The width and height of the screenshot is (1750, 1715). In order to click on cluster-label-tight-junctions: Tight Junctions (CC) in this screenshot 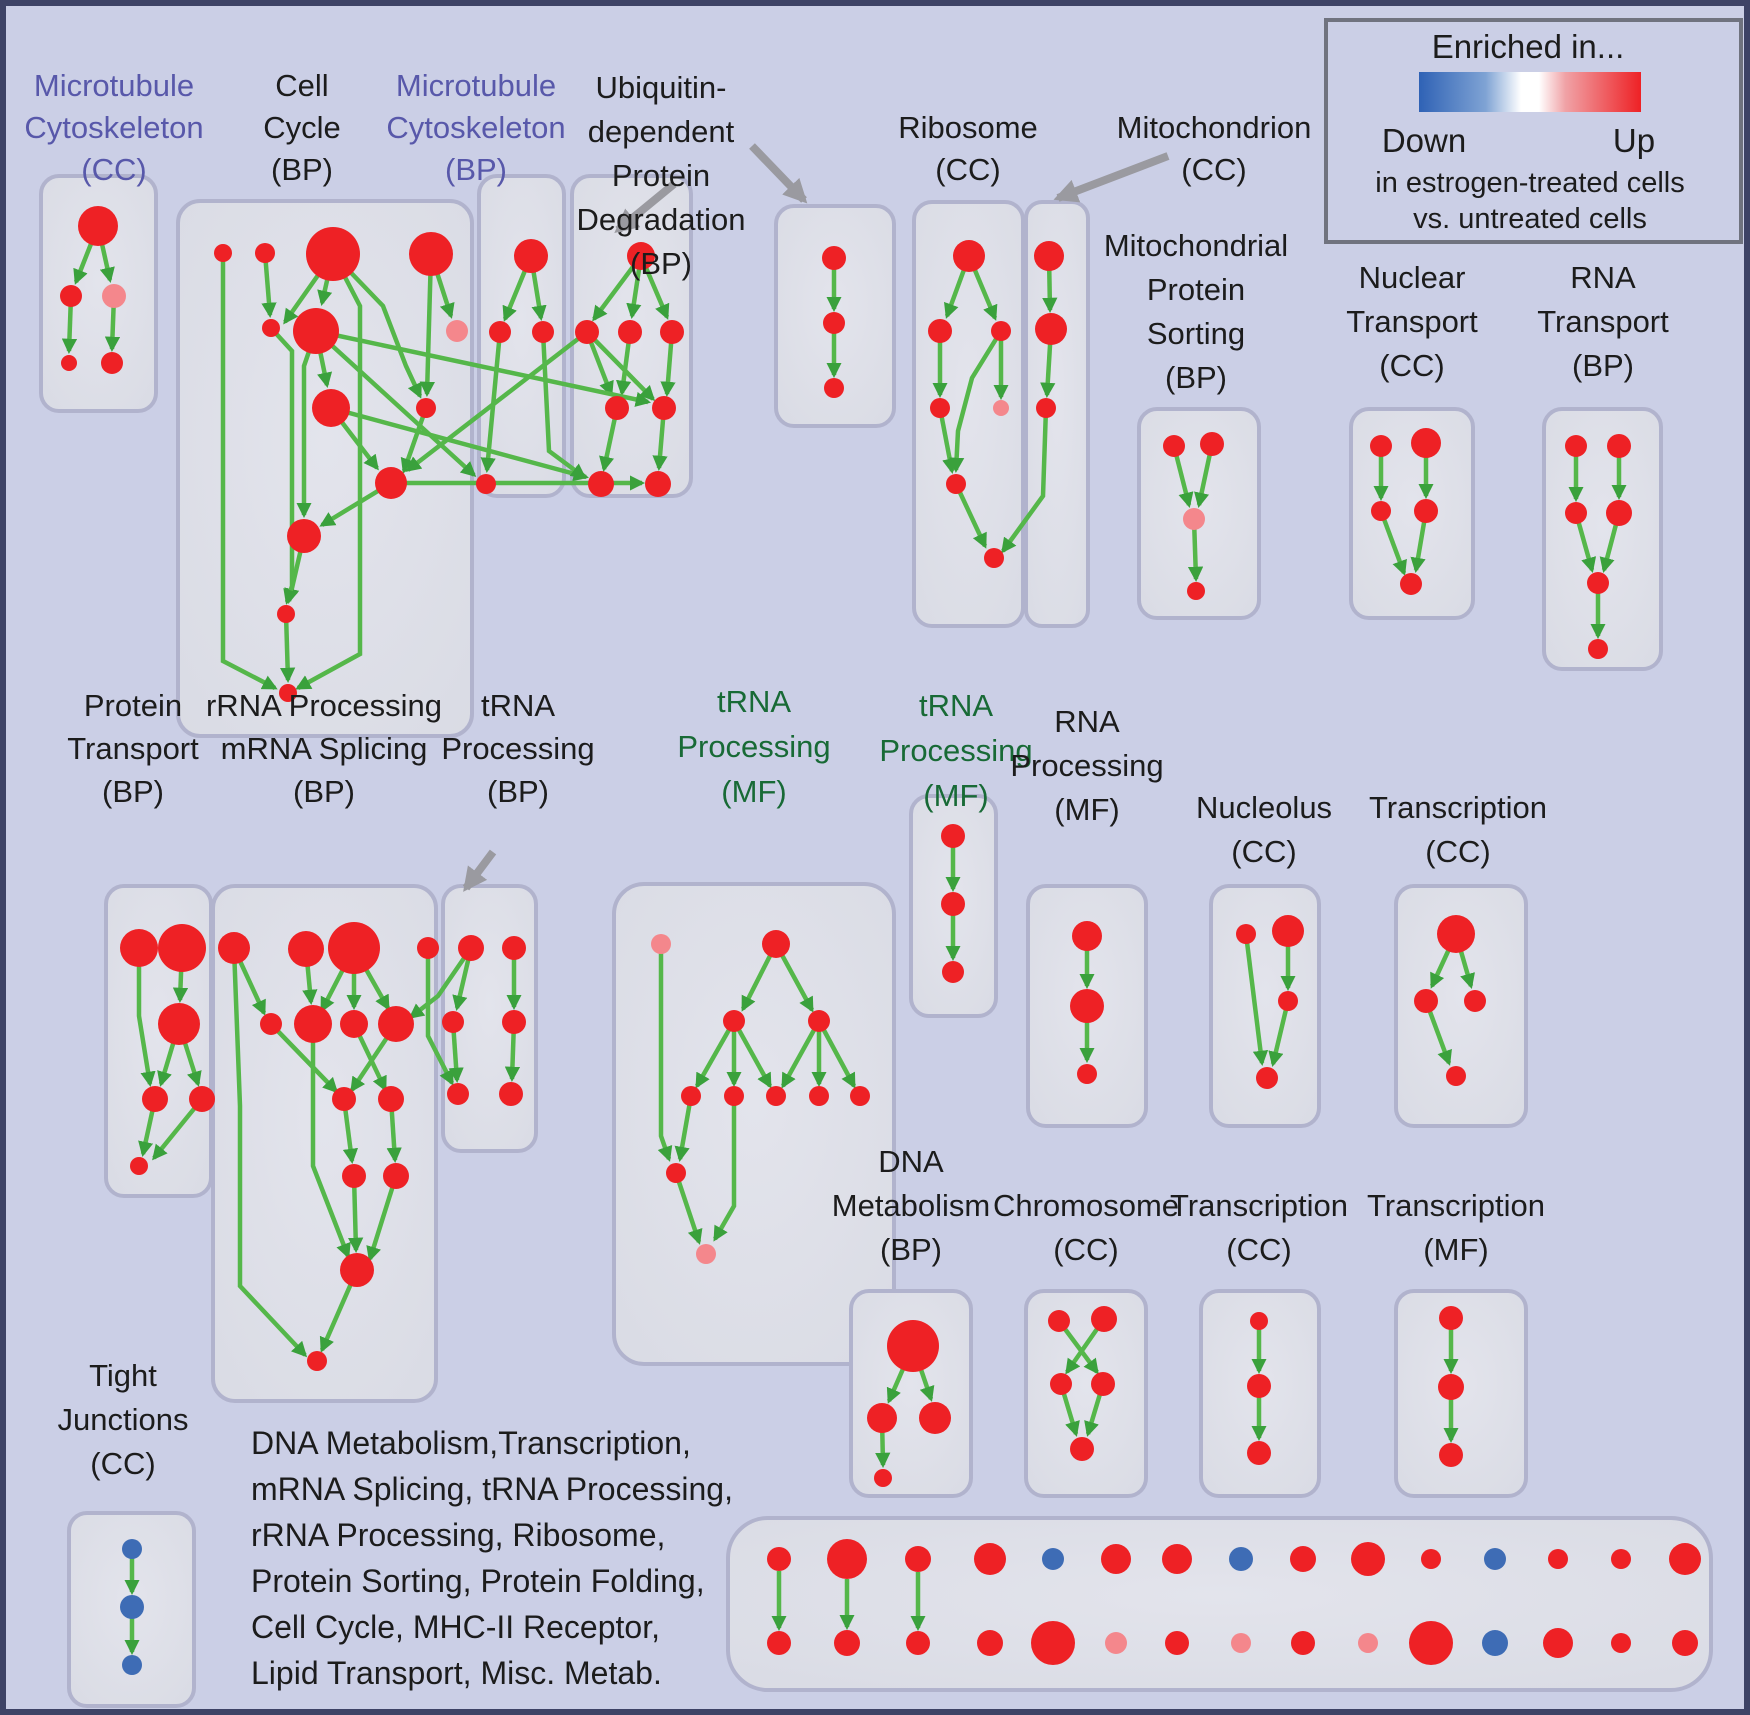, I will do `click(123, 1419)`.